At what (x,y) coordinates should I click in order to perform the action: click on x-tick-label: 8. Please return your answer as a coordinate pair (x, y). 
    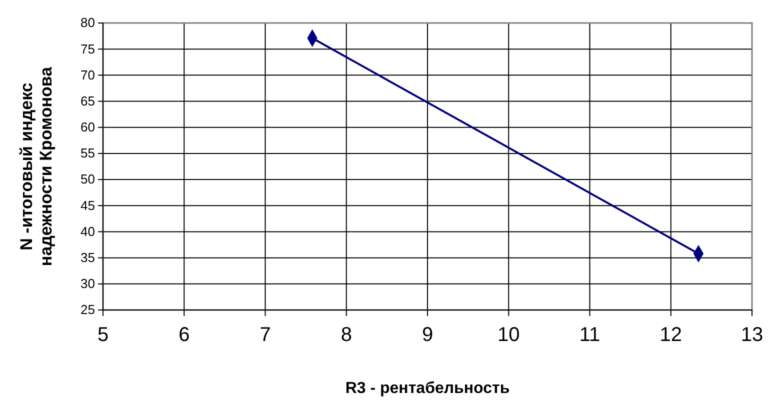
    Looking at the image, I should click on (346, 335).